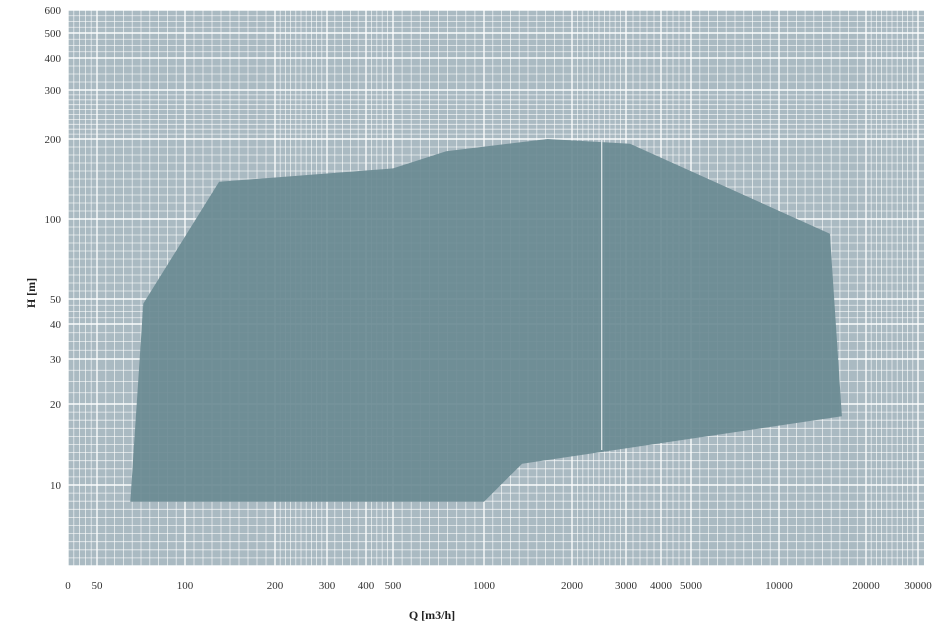 This screenshot has height=626, width=934. Describe the element at coordinates (31, 293) in the screenshot. I see `y-axis-title: H [m]` at that location.